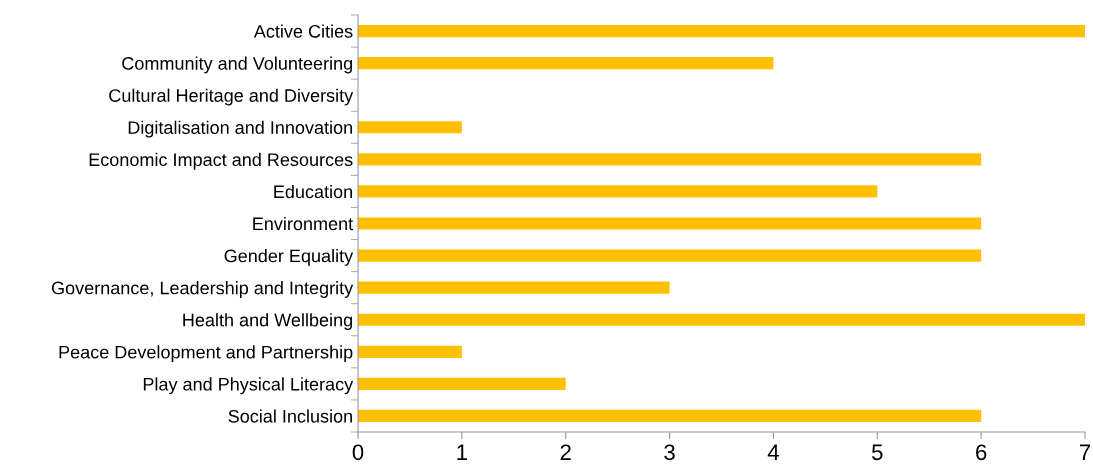 The width and height of the screenshot is (1093, 475). I want to click on y-tick-label: Environment, so click(303, 223).